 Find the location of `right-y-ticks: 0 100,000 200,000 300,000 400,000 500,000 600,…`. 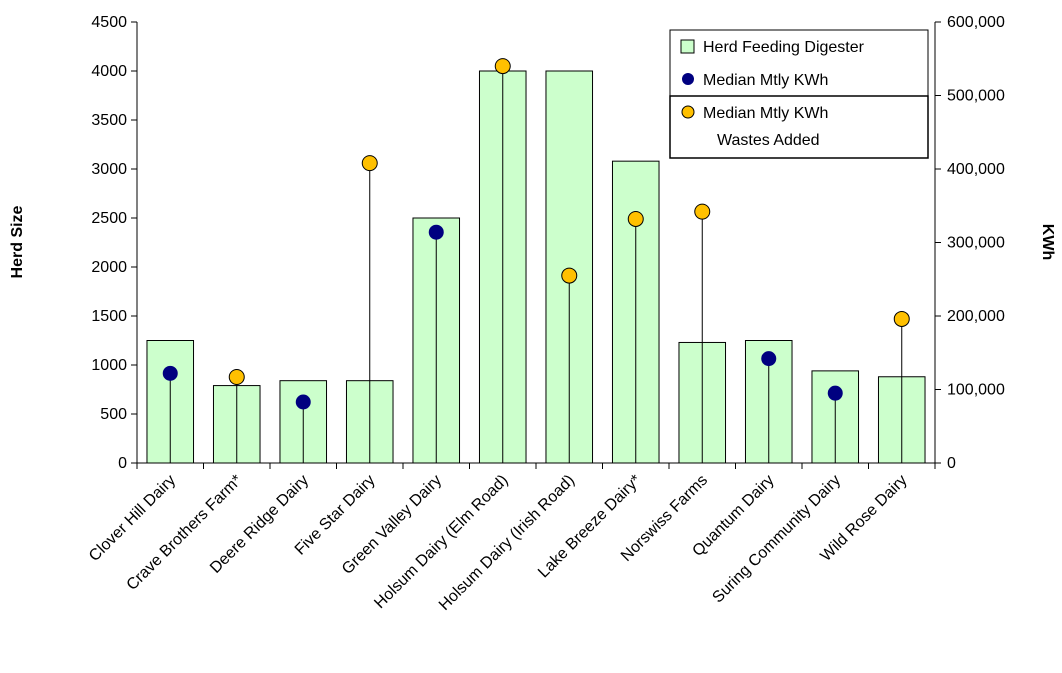

right-y-ticks: 0 100,000 200,000 300,000 400,000 500,000 600,… is located at coordinates (970, 243).